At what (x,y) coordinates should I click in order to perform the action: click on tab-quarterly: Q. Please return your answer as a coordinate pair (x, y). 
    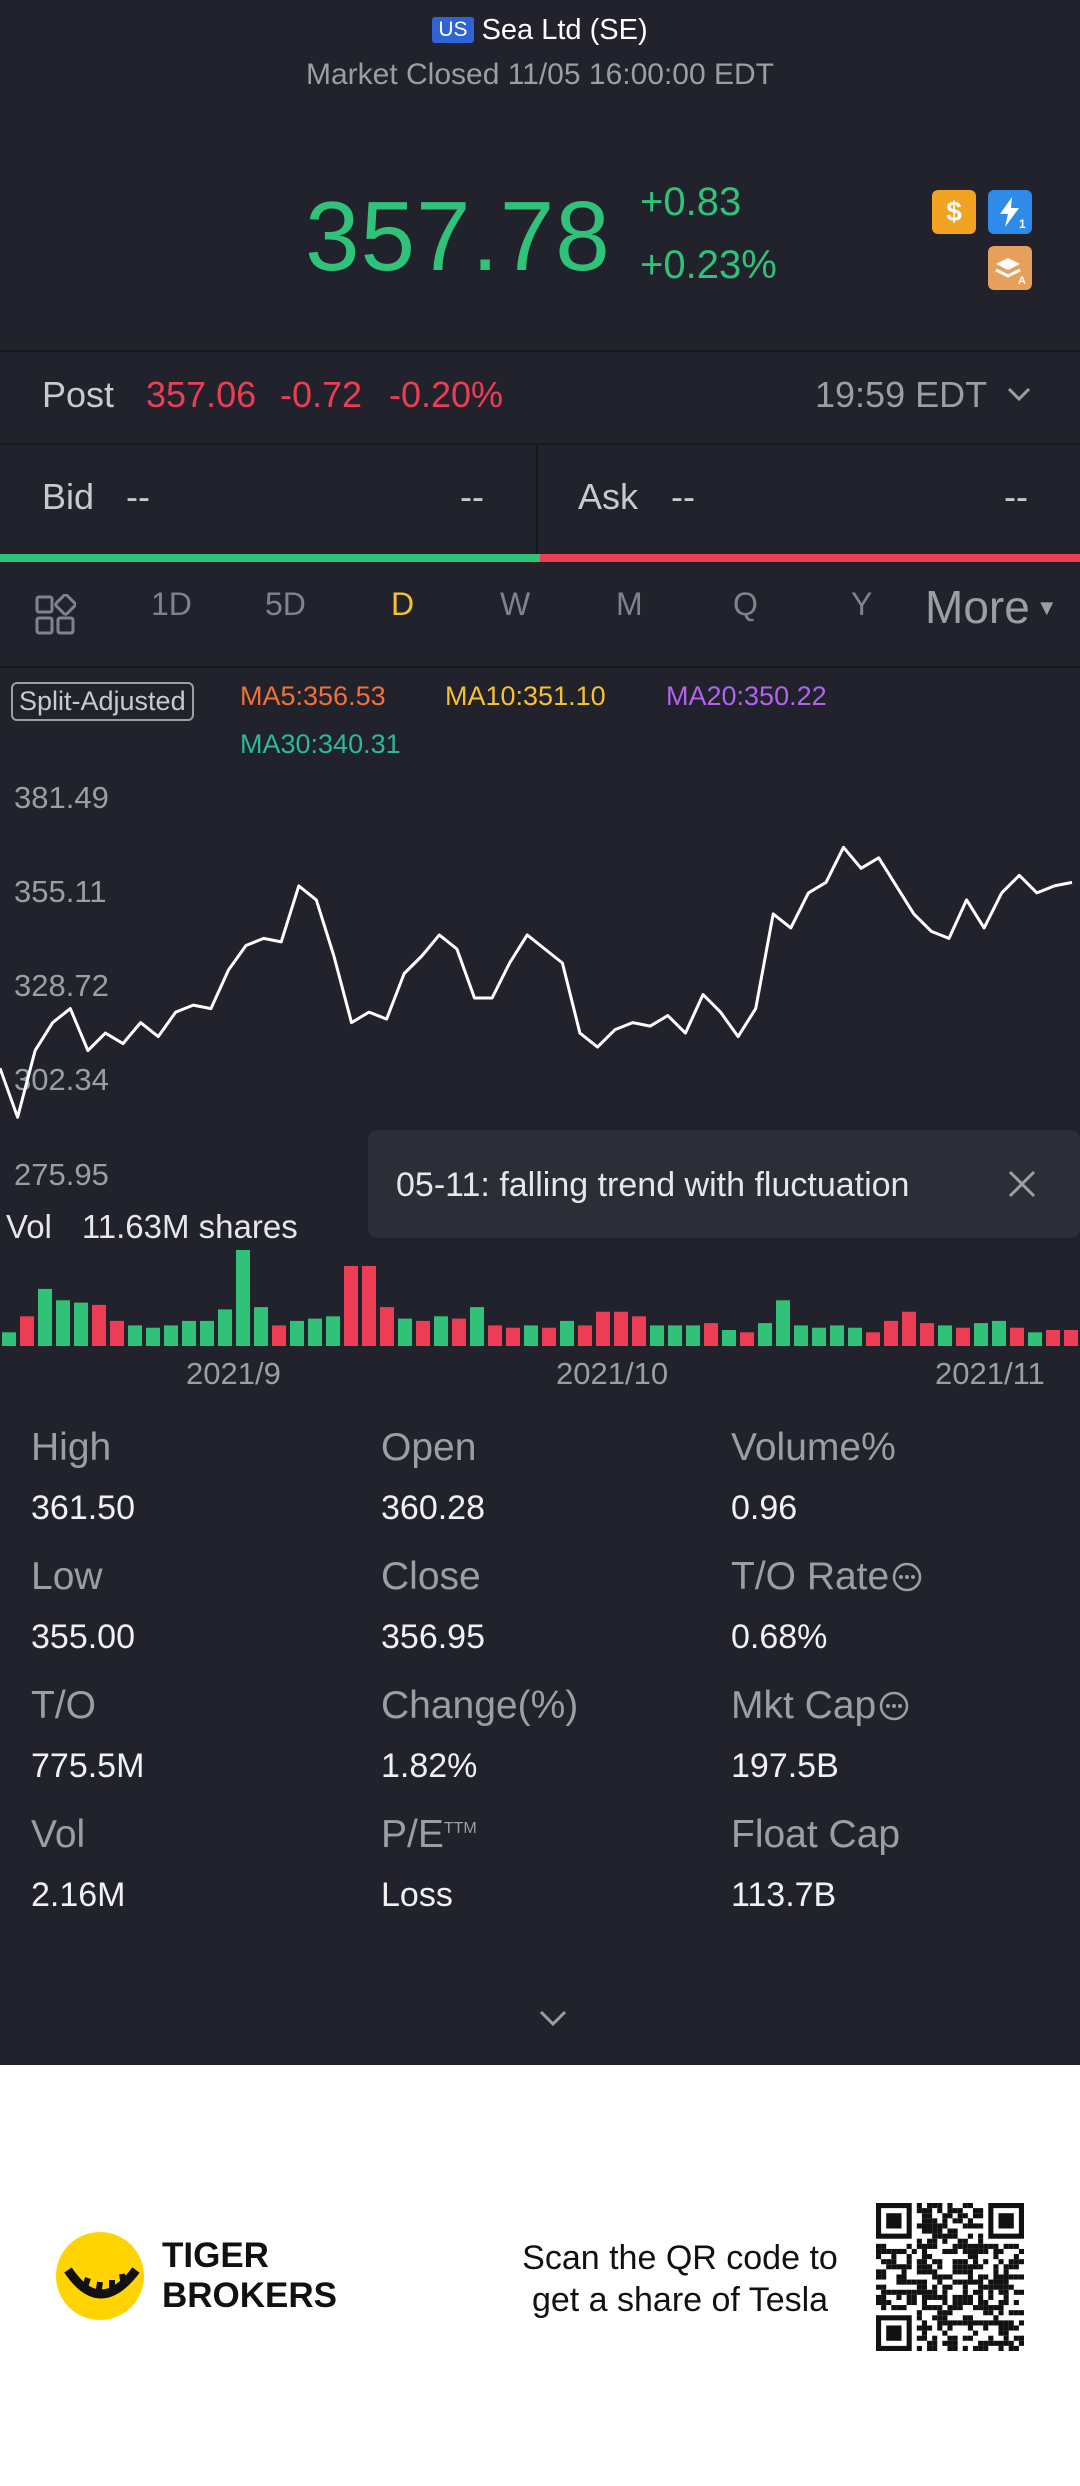
    Looking at the image, I should click on (745, 604).